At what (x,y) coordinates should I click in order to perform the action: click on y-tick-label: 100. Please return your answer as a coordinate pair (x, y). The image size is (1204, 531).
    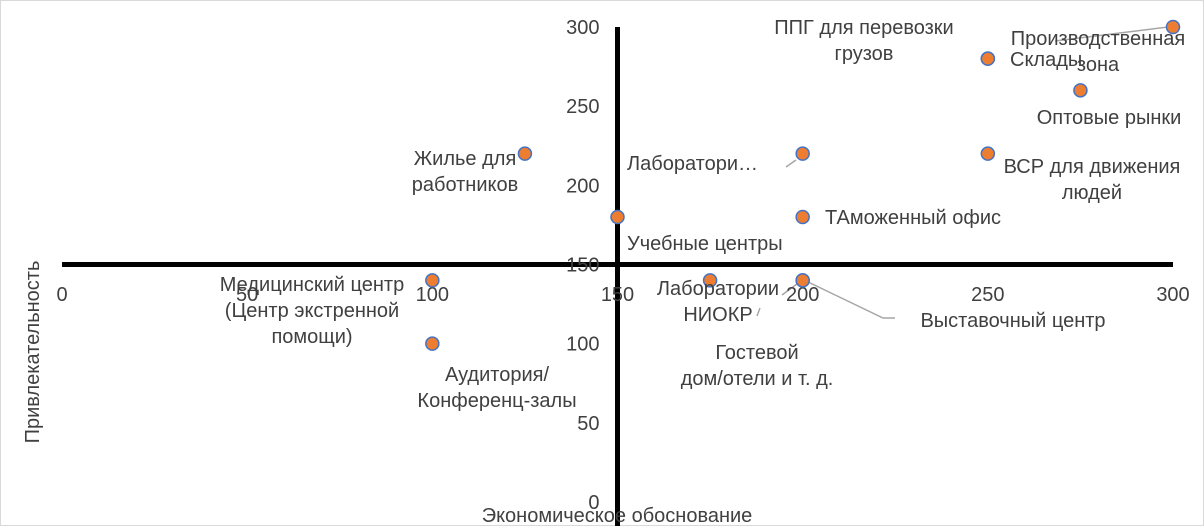
    Looking at the image, I should click on (582, 345).